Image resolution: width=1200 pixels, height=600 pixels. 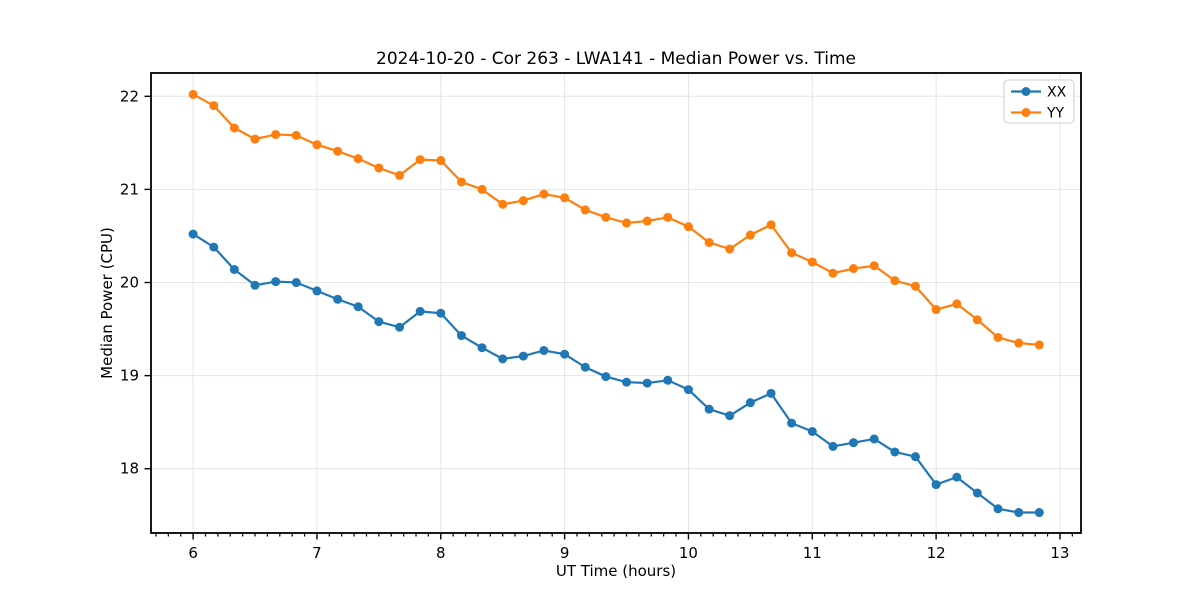 What do you see at coordinates (1055, 114) in the screenshot?
I see `legend-label: YY` at bounding box center [1055, 114].